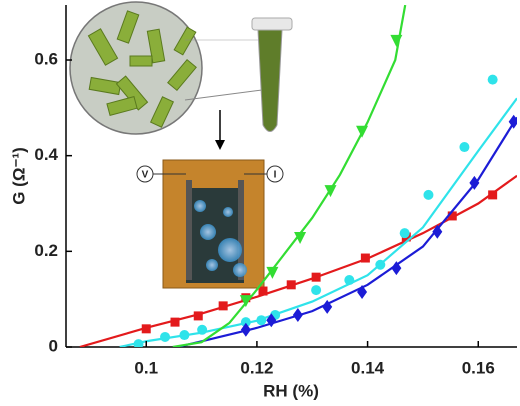 This screenshot has height=406, width=520. What do you see at coordinates (478, 367) in the screenshot?
I see `x-tick-label: 0.16` at bounding box center [478, 367].